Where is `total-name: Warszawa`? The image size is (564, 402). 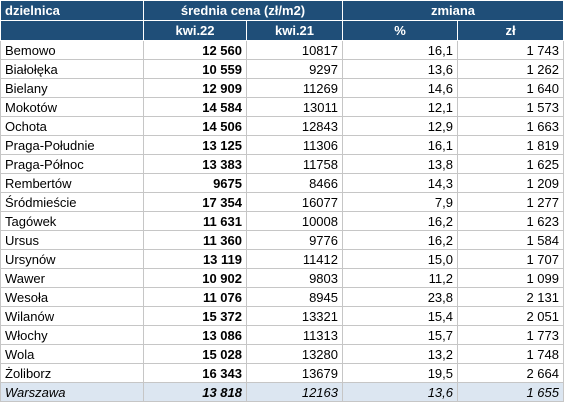
total-name: Warszawa is located at coordinates (72, 392).